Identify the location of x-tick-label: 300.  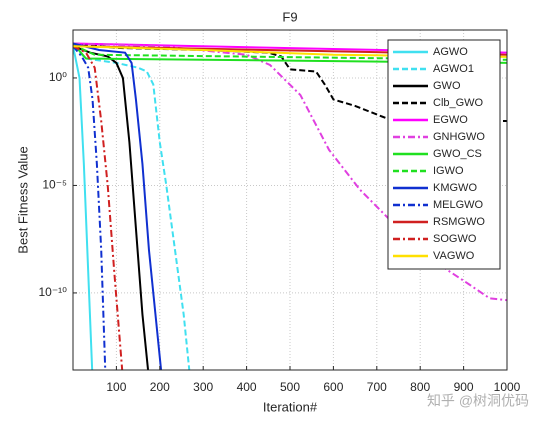
(203, 387).